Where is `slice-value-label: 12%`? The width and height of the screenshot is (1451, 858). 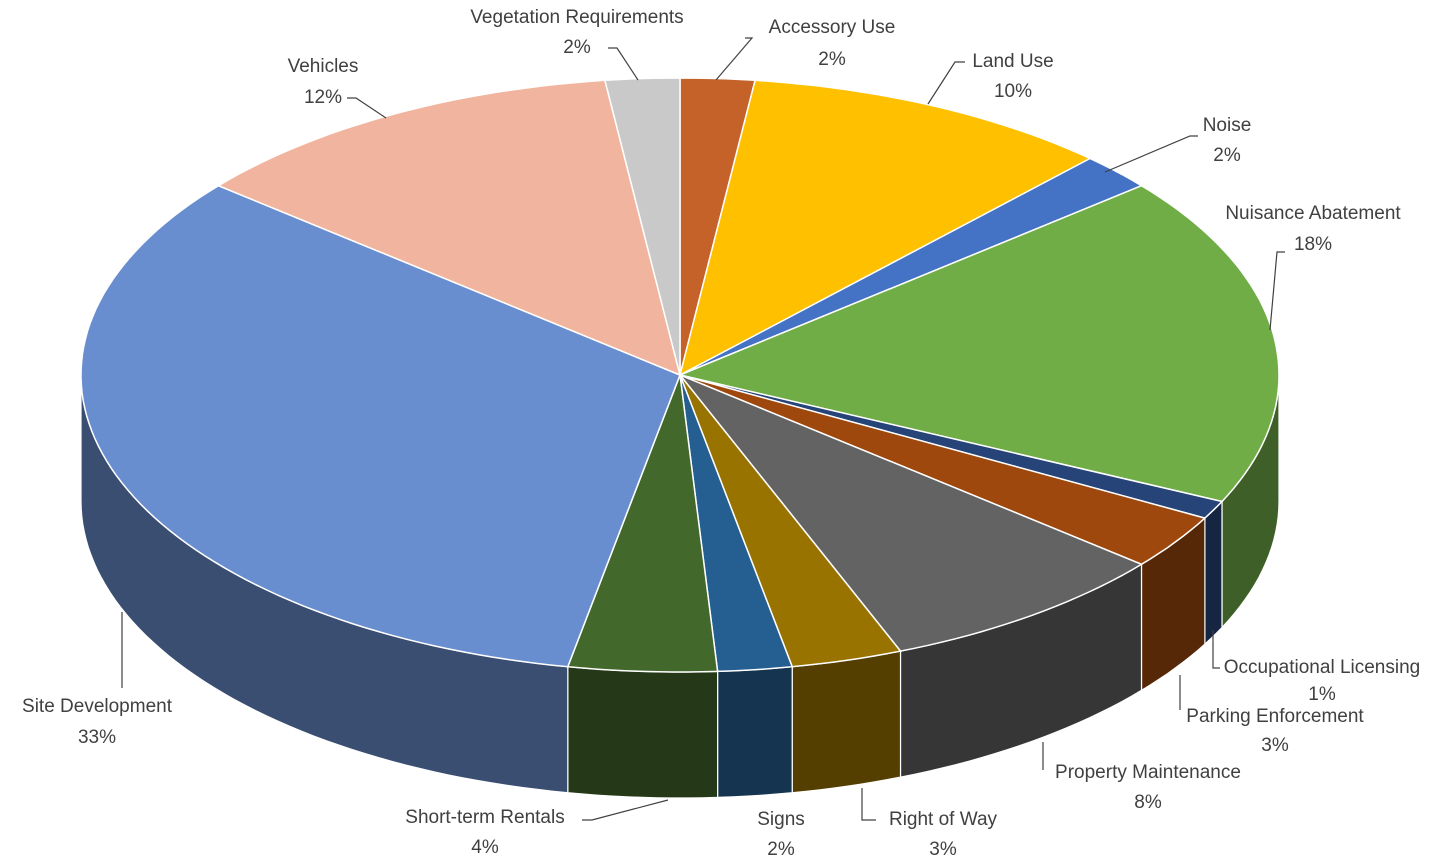
slice-value-label: 12% is located at coordinates (323, 97).